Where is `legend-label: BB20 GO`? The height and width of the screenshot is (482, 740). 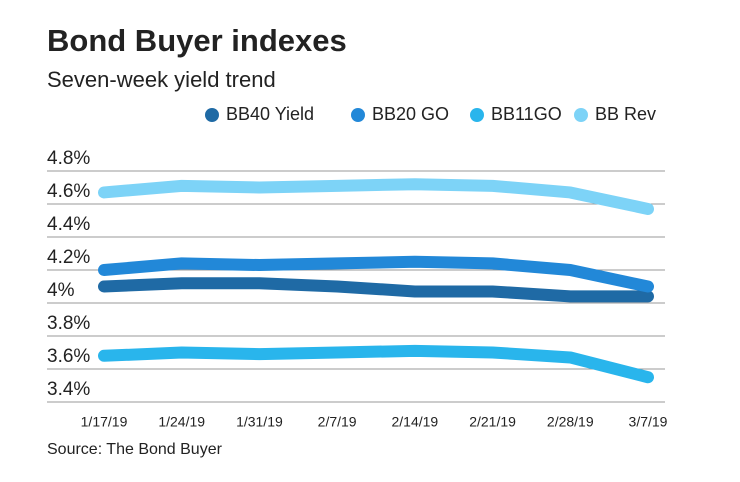 legend-label: BB20 GO is located at coordinates (410, 114).